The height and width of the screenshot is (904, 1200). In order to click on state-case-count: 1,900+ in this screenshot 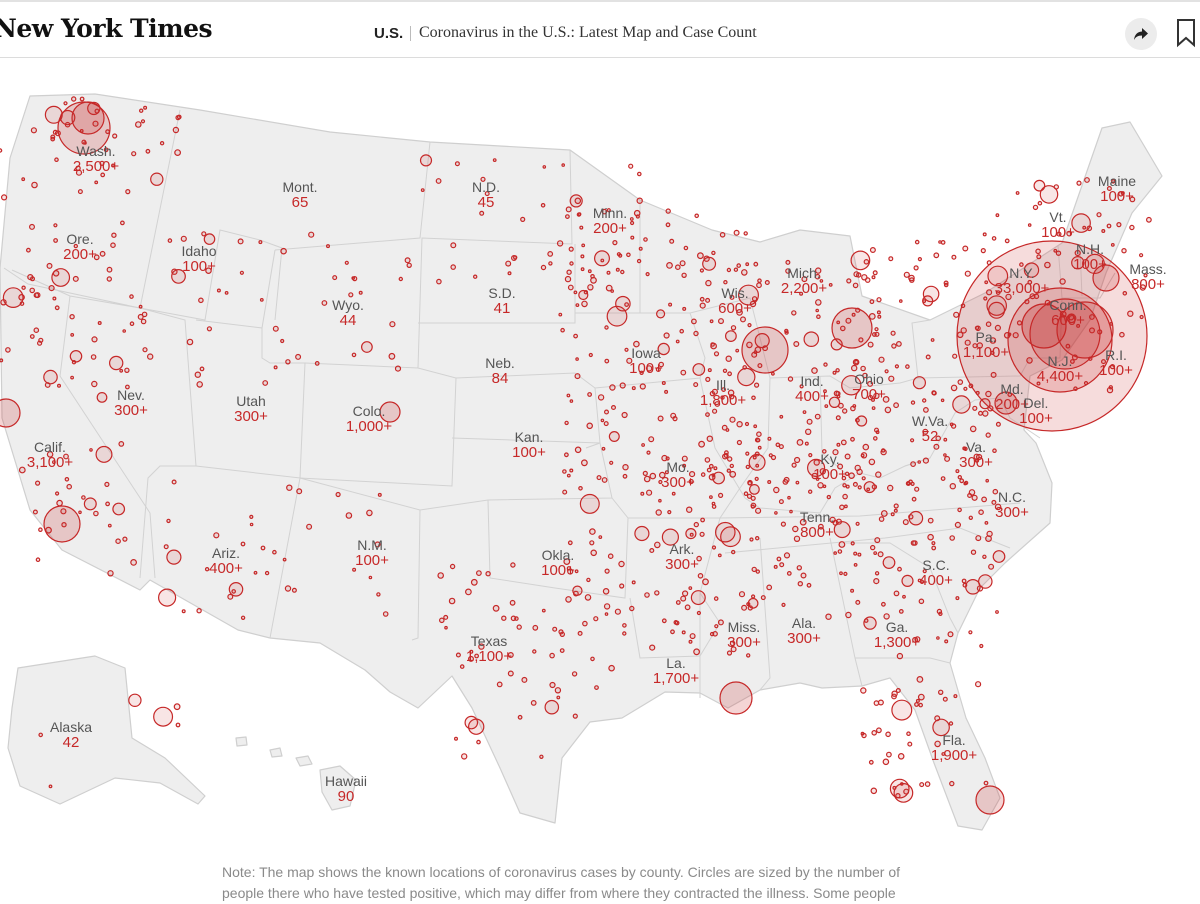, I will do `click(954, 755)`.